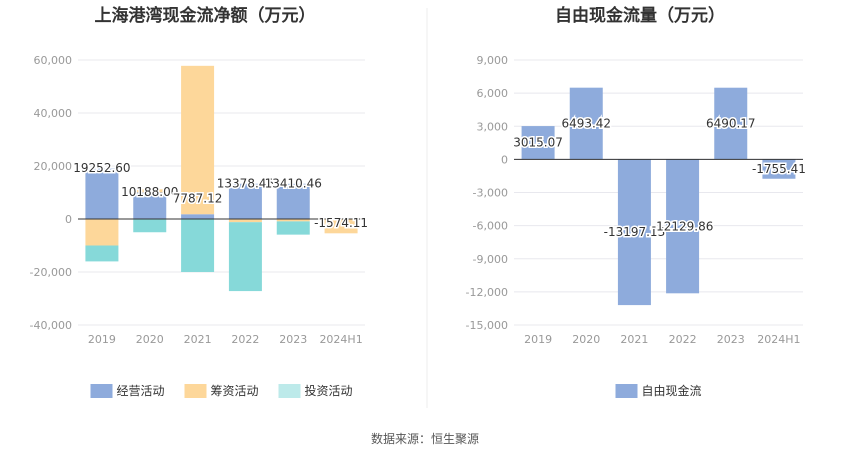  I want to click on left-x-axis: 2019 2020 2021 2022 2023 2024H1, so click(221, 282).